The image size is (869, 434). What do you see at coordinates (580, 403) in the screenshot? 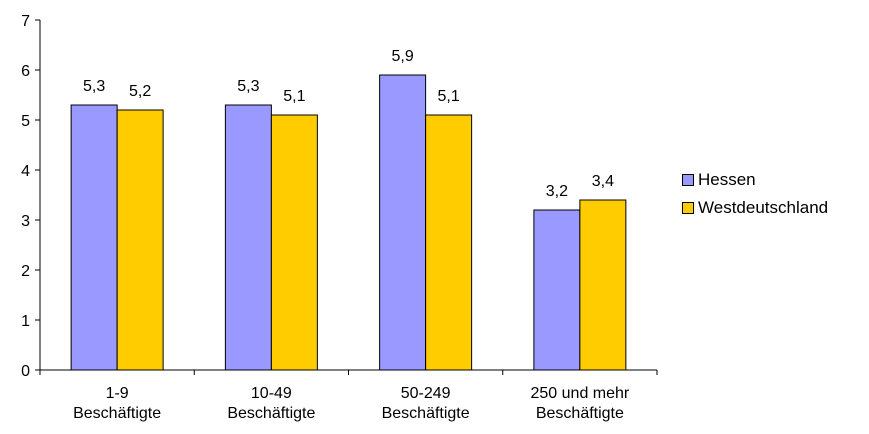
I see `x-tick-label: 250 und mehr Beschäftigte` at bounding box center [580, 403].